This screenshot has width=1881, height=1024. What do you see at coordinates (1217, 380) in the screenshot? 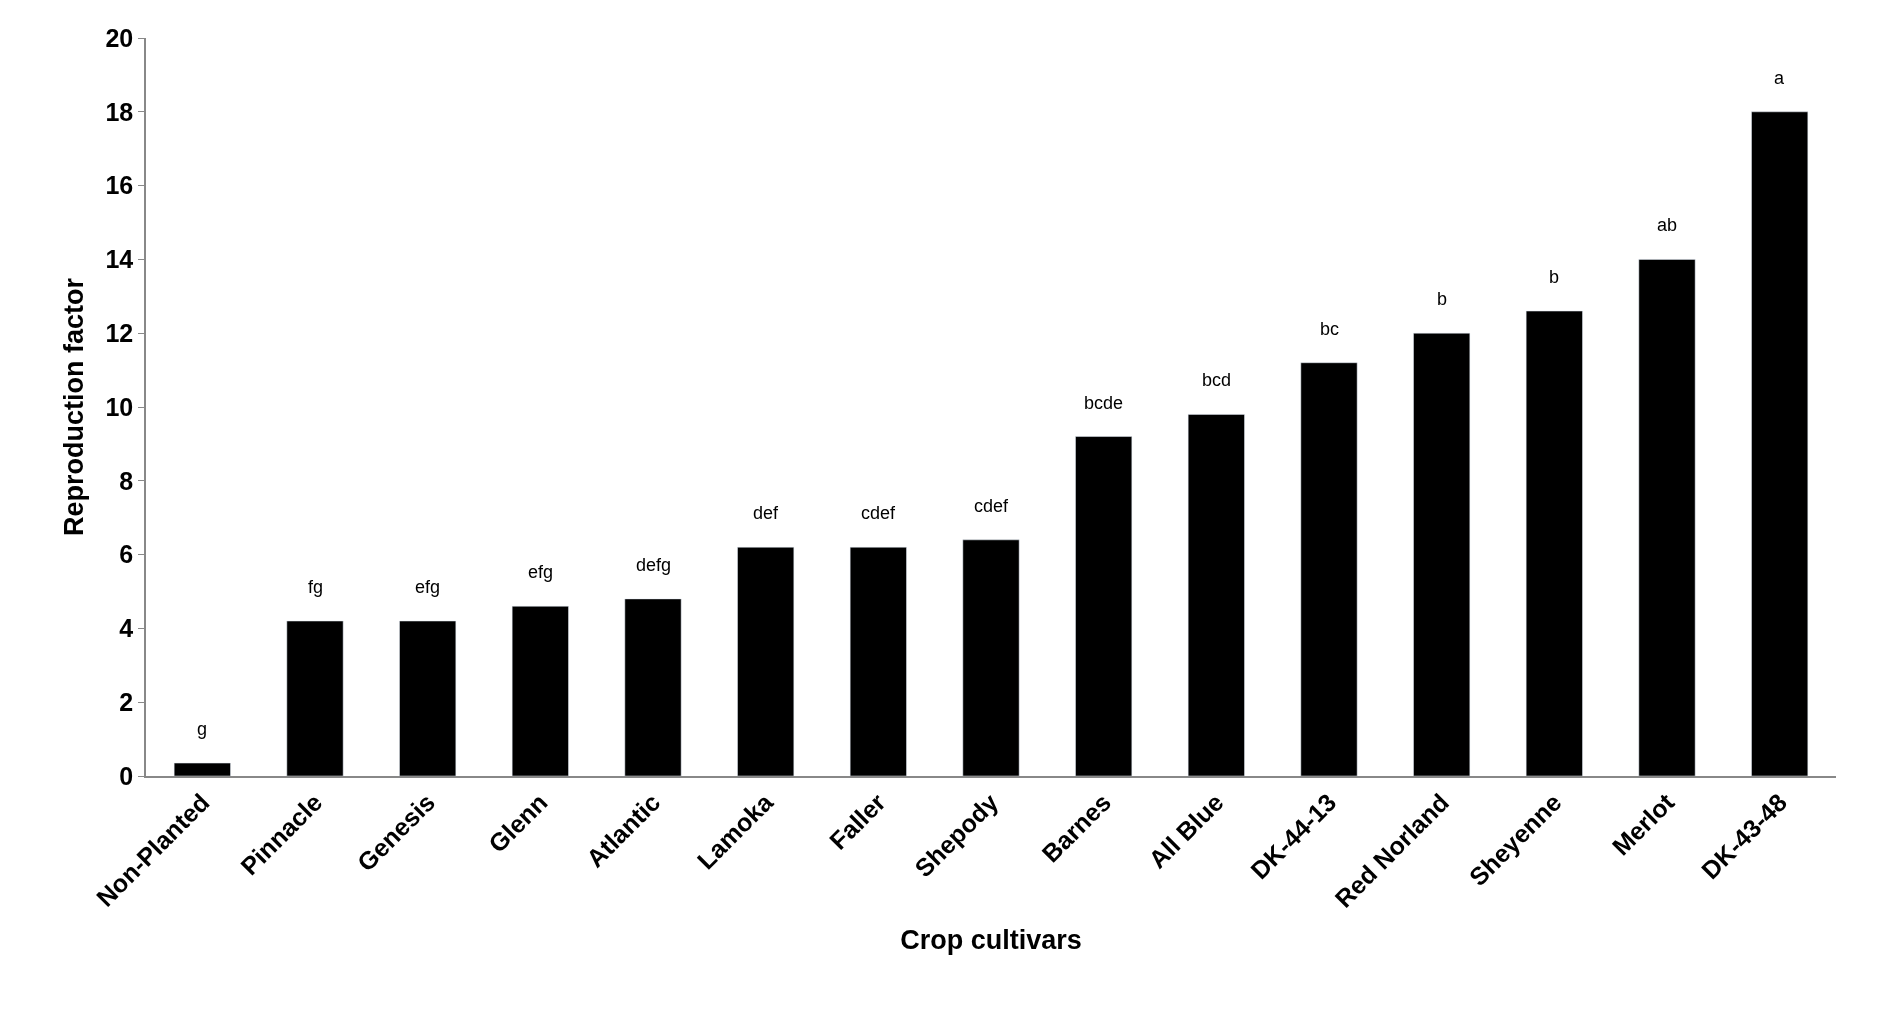
I see `annotation: bcd` at bounding box center [1217, 380].